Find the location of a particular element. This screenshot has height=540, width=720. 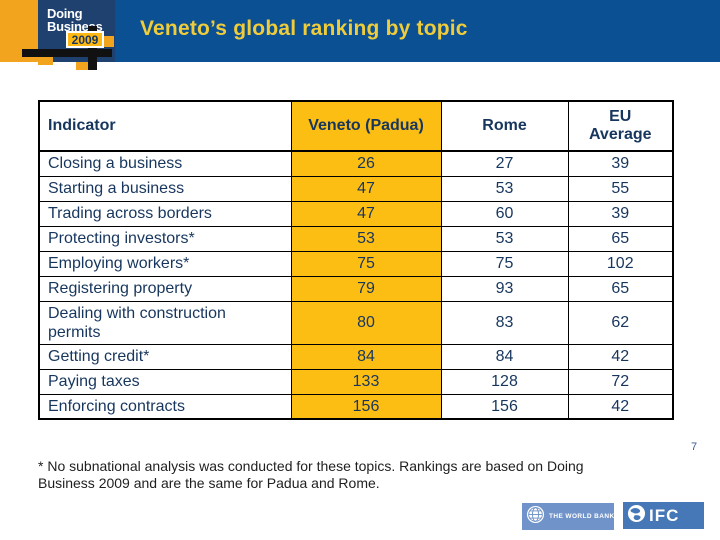

table-row: Starting a business 47 53 55 is located at coordinates (356, 188).